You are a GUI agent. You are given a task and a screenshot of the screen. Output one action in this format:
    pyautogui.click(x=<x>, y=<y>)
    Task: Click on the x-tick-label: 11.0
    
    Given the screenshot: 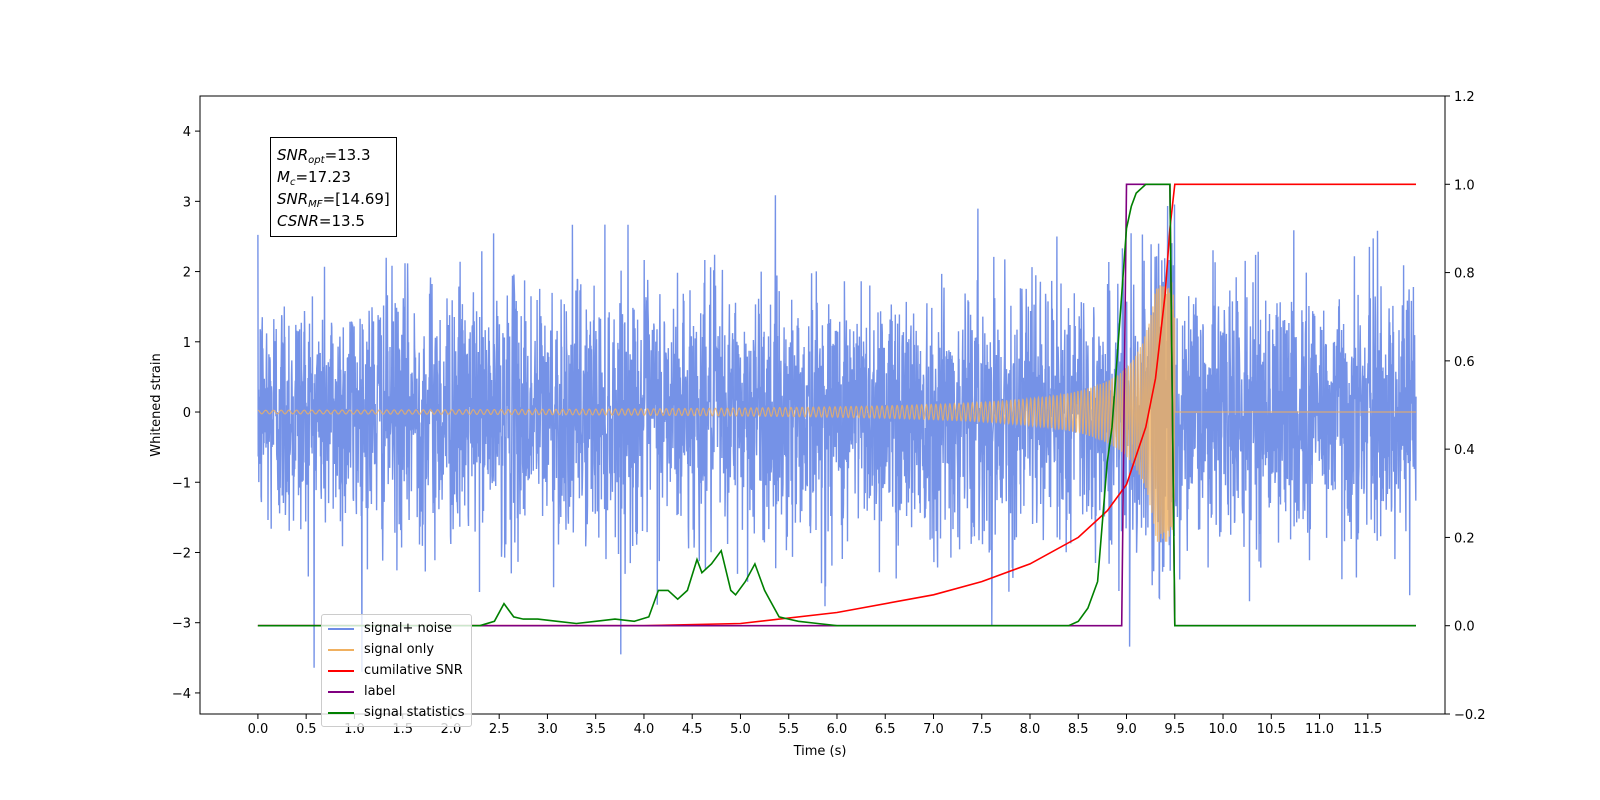 What is the action you would take?
    pyautogui.click(x=1319, y=729)
    